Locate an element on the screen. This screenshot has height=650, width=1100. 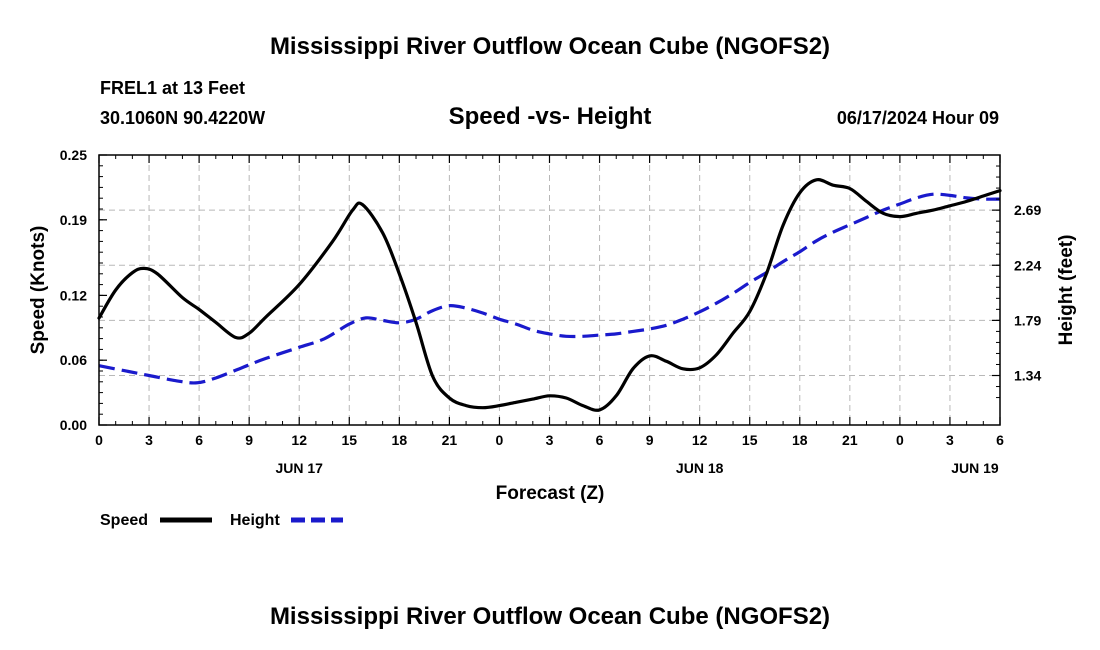
x-day-label: JUN 18 is located at coordinates (700, 468).